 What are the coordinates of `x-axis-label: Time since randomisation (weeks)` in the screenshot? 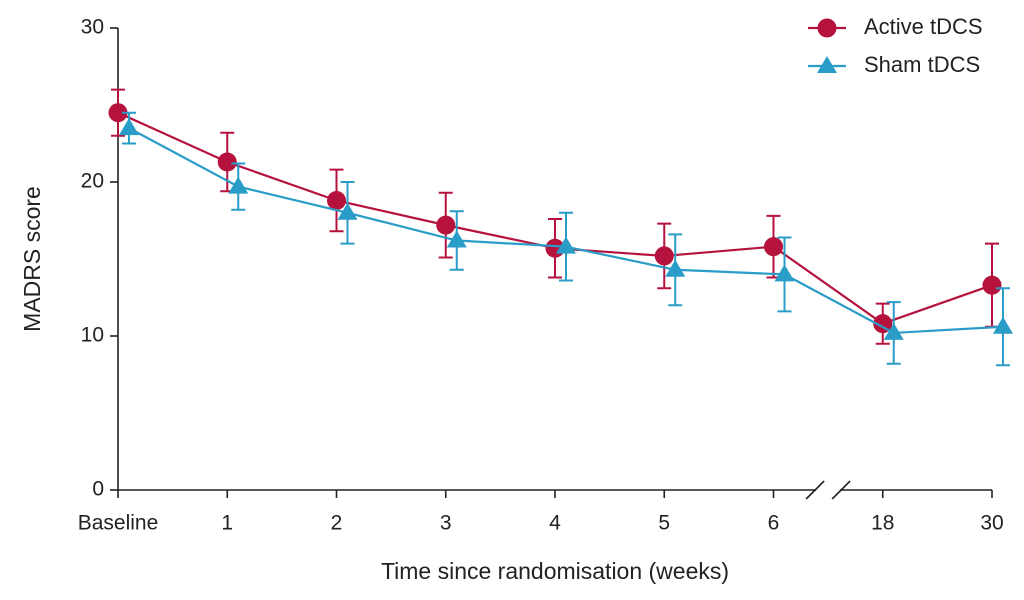 It's located at (555, 571).